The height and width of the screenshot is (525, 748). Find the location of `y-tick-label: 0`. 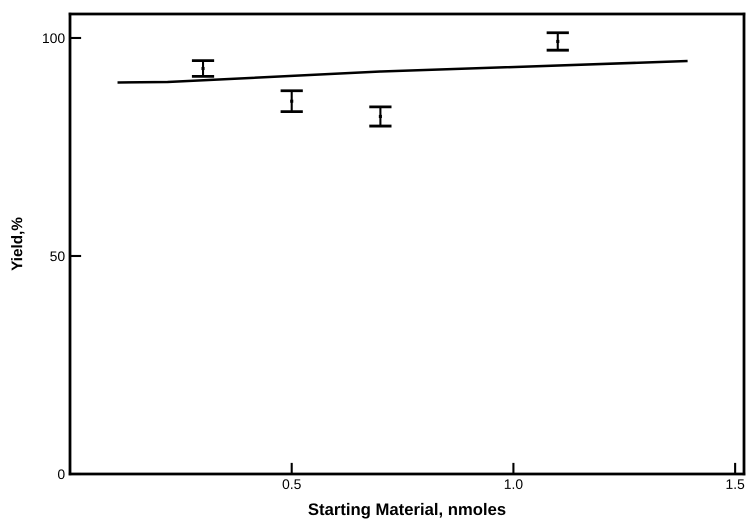

y-tick-label: 0 is located at coordinates (61, 474).